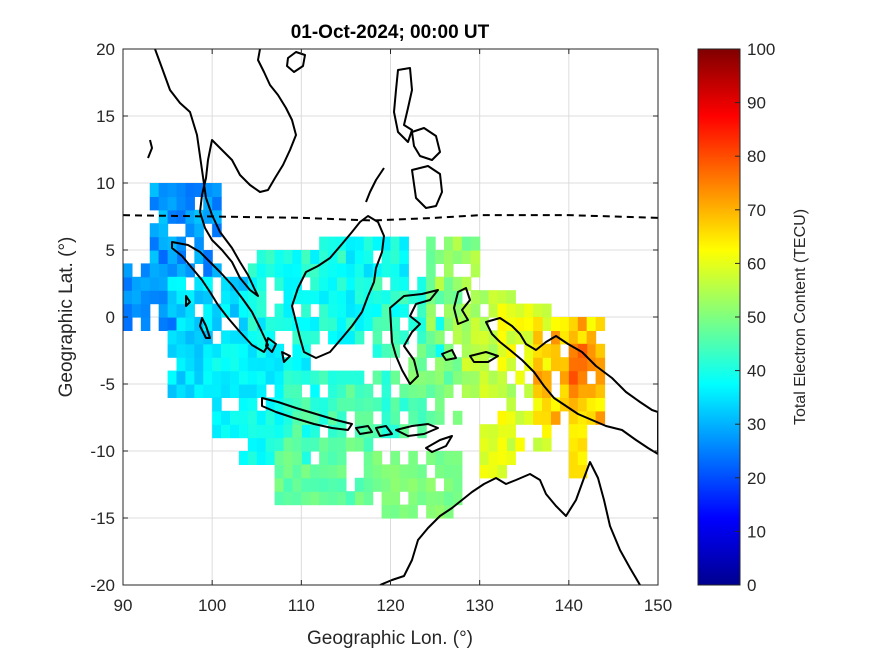 The image size is (875, 656). What do you see at coordinates (761, 49) in the screenshot?
I see `colorbar-tick-label: 100` at bounding box center [761, 49].